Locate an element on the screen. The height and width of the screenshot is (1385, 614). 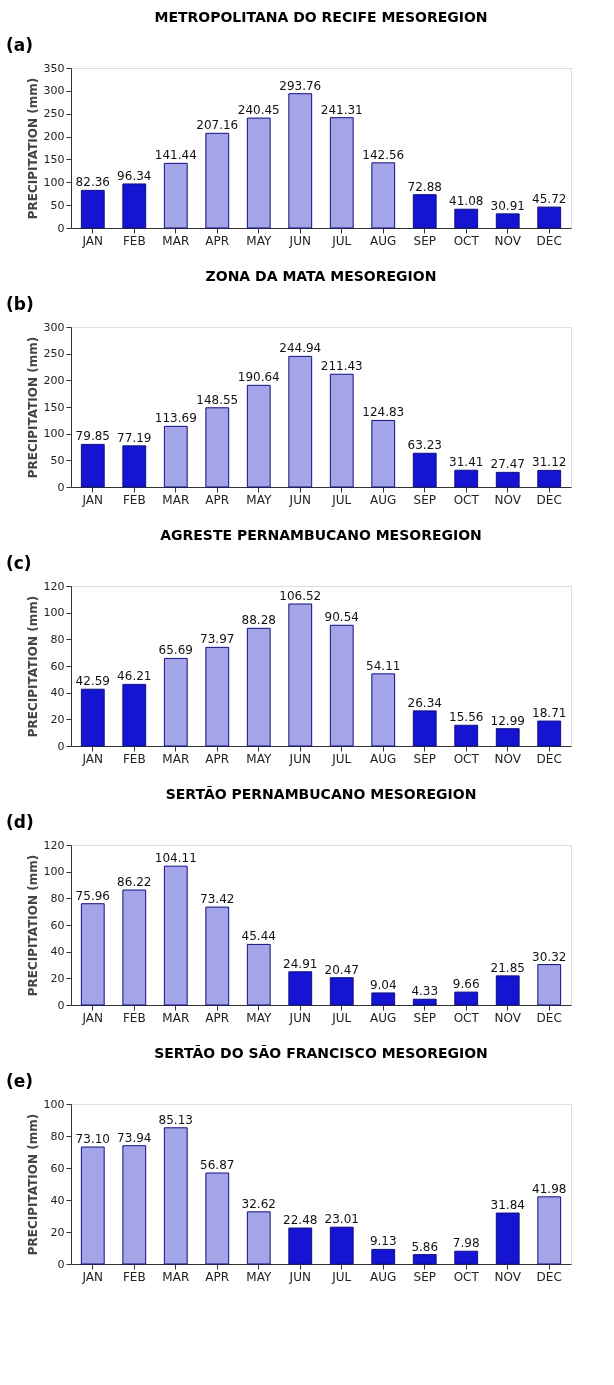
data-label: 46.21 is located at coordinates (134, 676).